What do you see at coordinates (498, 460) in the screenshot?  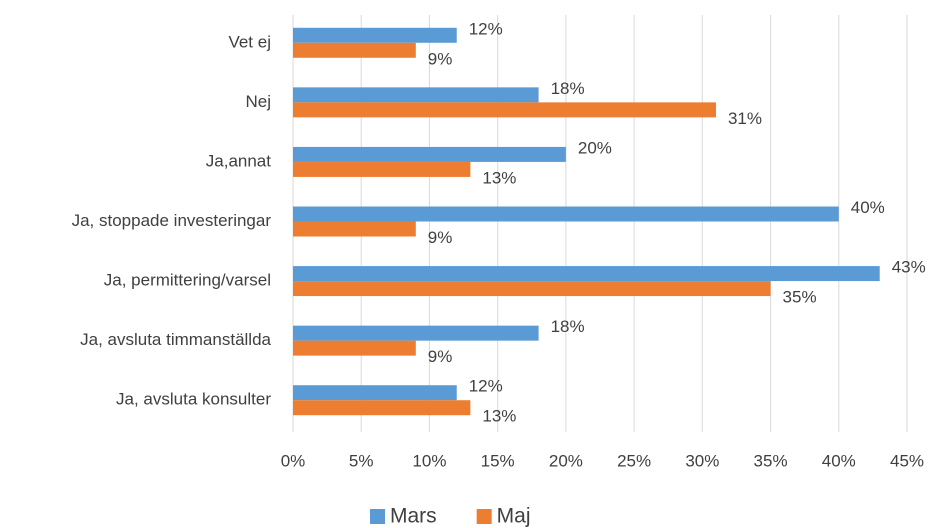 I see `x-tick-label: 15%` at bounding box center [498, 460].